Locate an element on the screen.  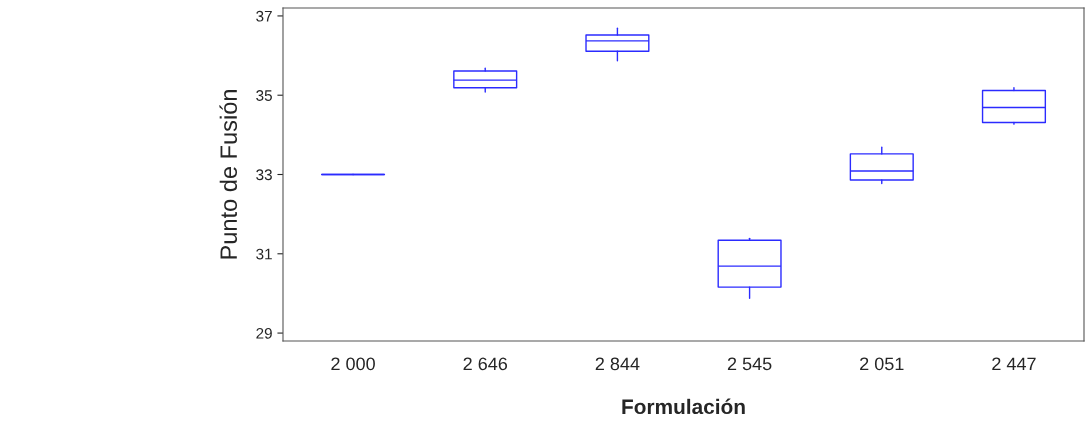
x-tick-label: 2 051 is located at coordinates (882, 364).